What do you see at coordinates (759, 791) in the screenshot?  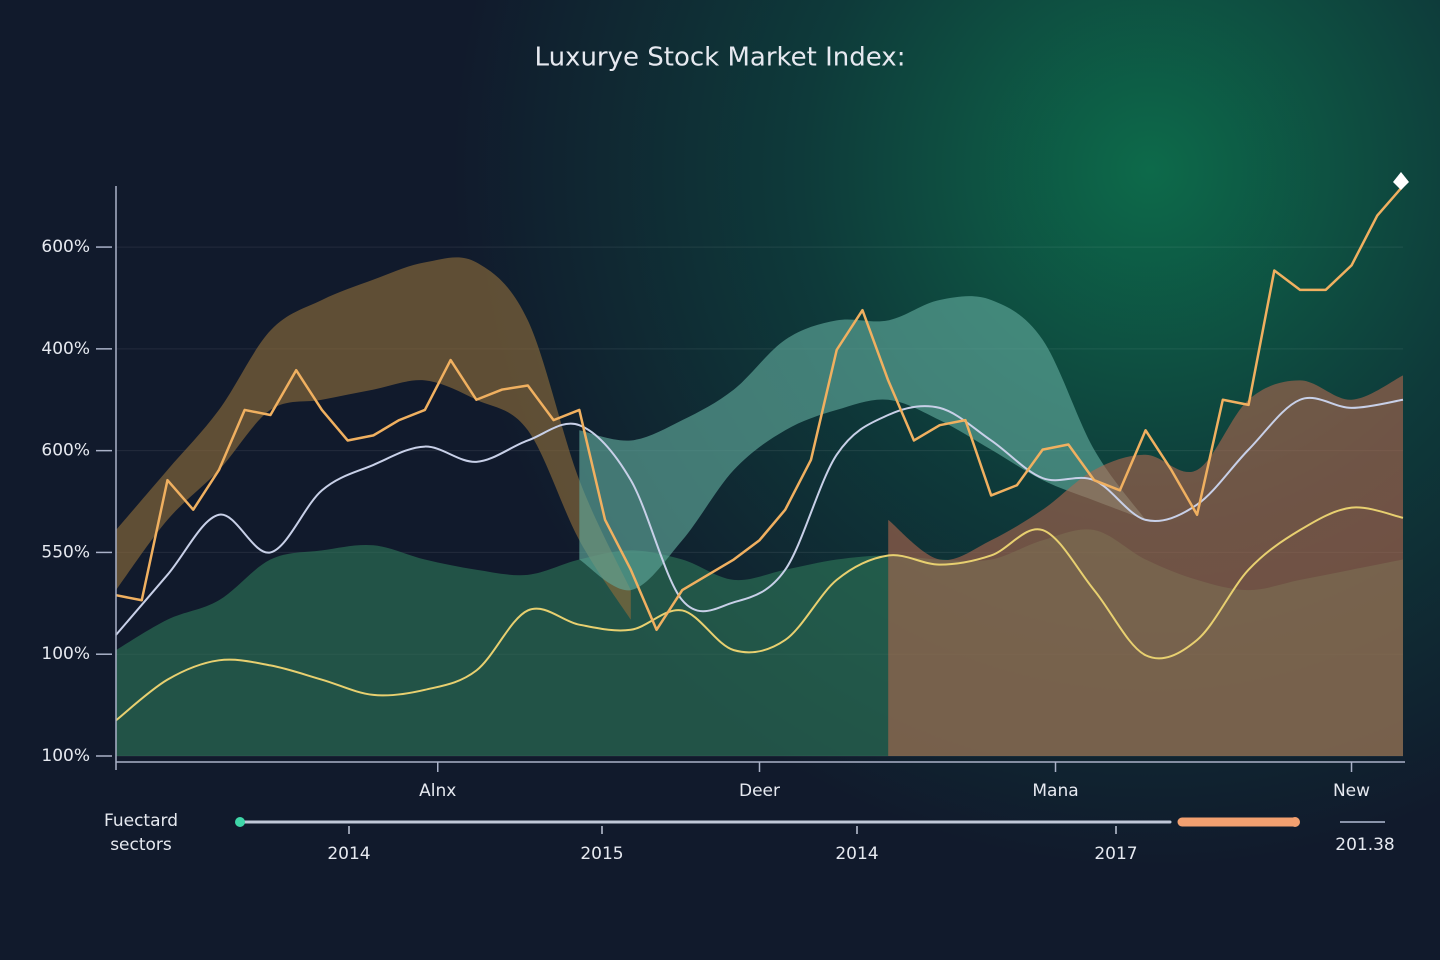 I see `x-tick-label: Deer` at bounding box center [759, 791].